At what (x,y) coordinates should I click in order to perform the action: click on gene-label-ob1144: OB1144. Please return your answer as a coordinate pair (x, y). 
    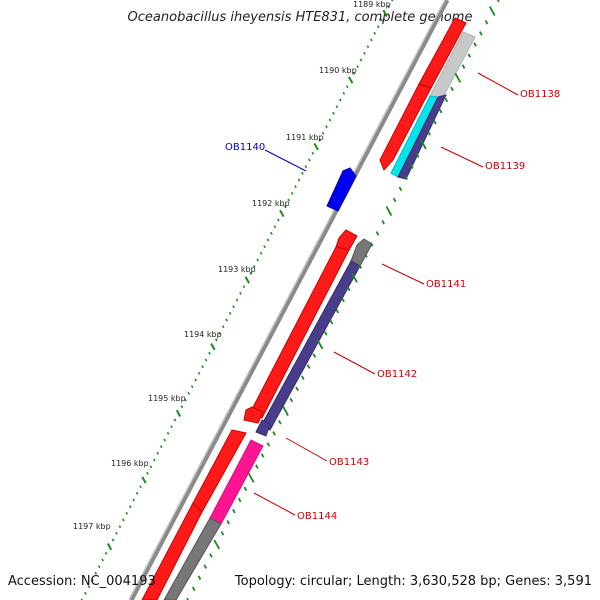
    Looking at the image, I should click on (317, 516).